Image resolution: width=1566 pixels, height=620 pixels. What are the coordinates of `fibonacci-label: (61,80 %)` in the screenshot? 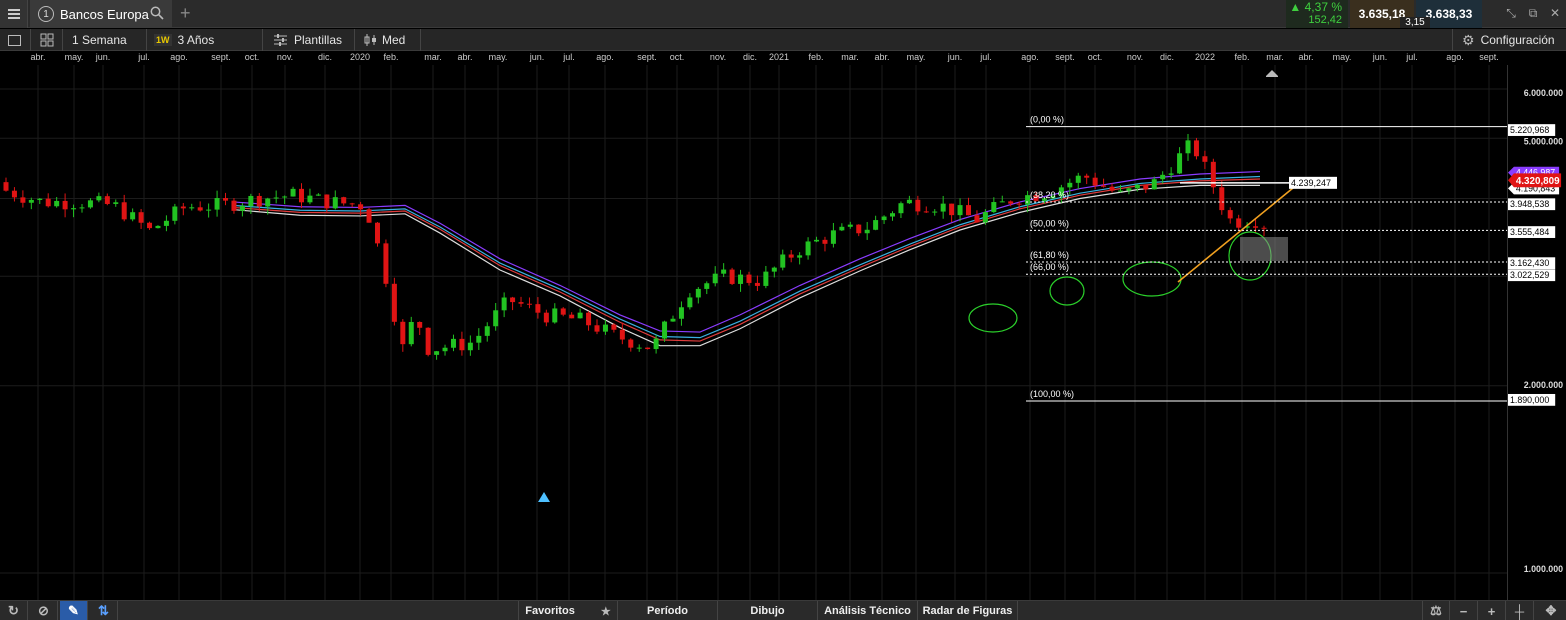 It's located at (1049, 255).